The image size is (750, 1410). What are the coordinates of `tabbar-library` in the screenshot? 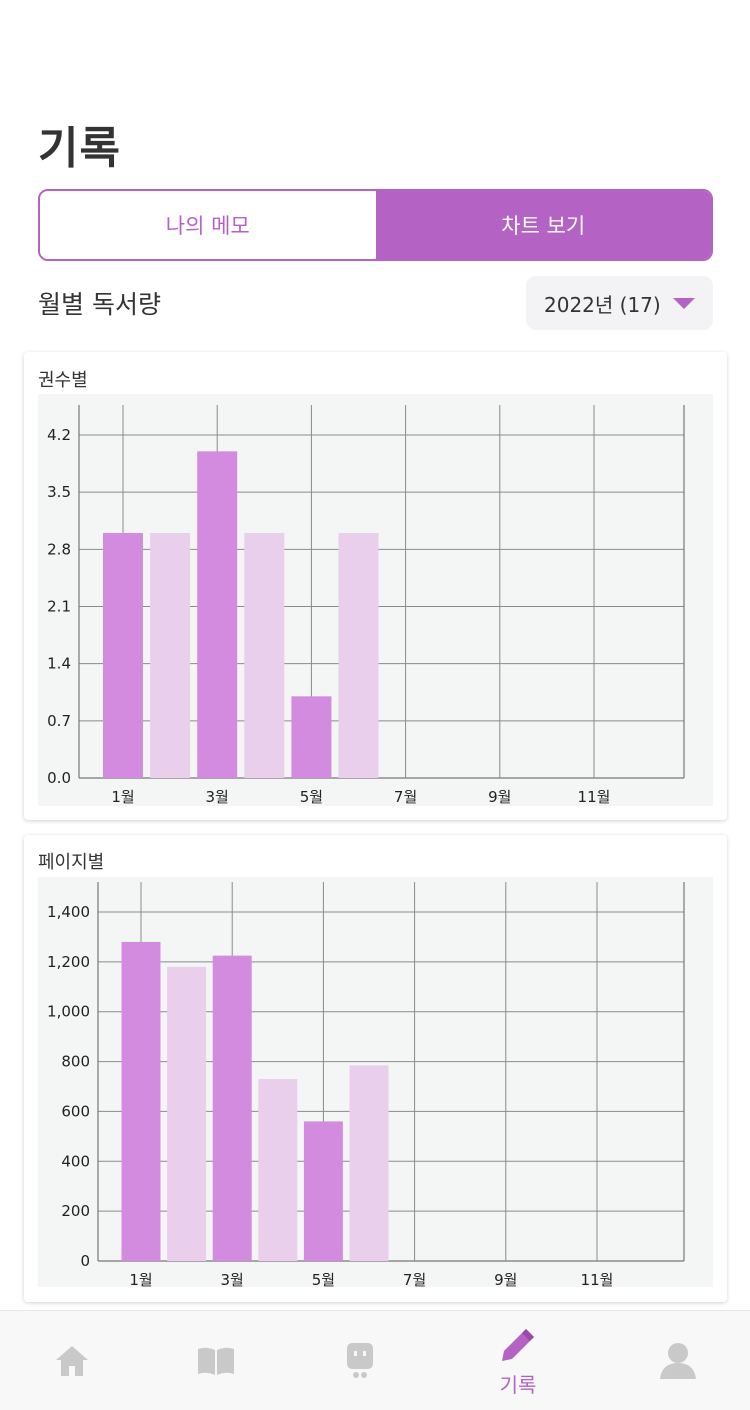 It's located at (216, 1360).